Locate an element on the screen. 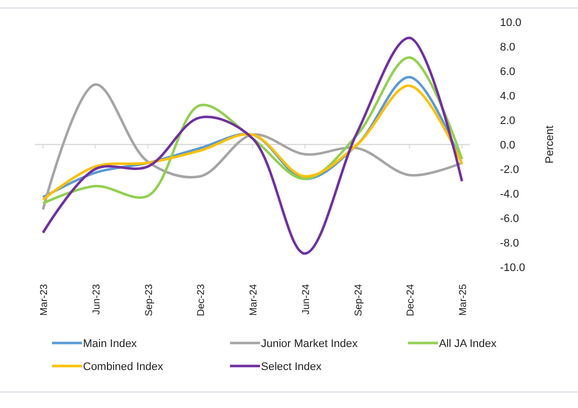  y-tick-label: 10.0 is located at coordinates (511, 23).